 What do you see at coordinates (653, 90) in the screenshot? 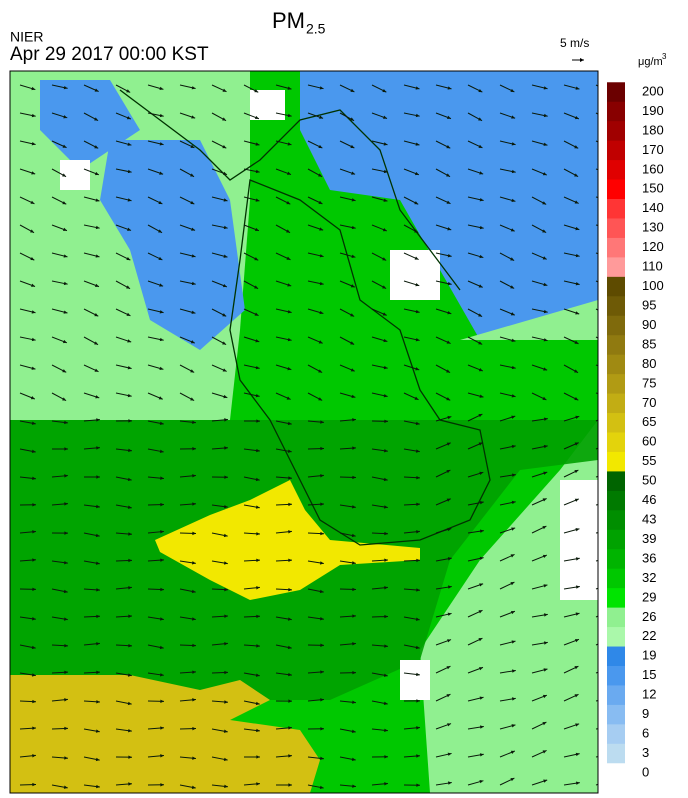
I see `colorbar-label: 200` at bounding box center [653, 90].